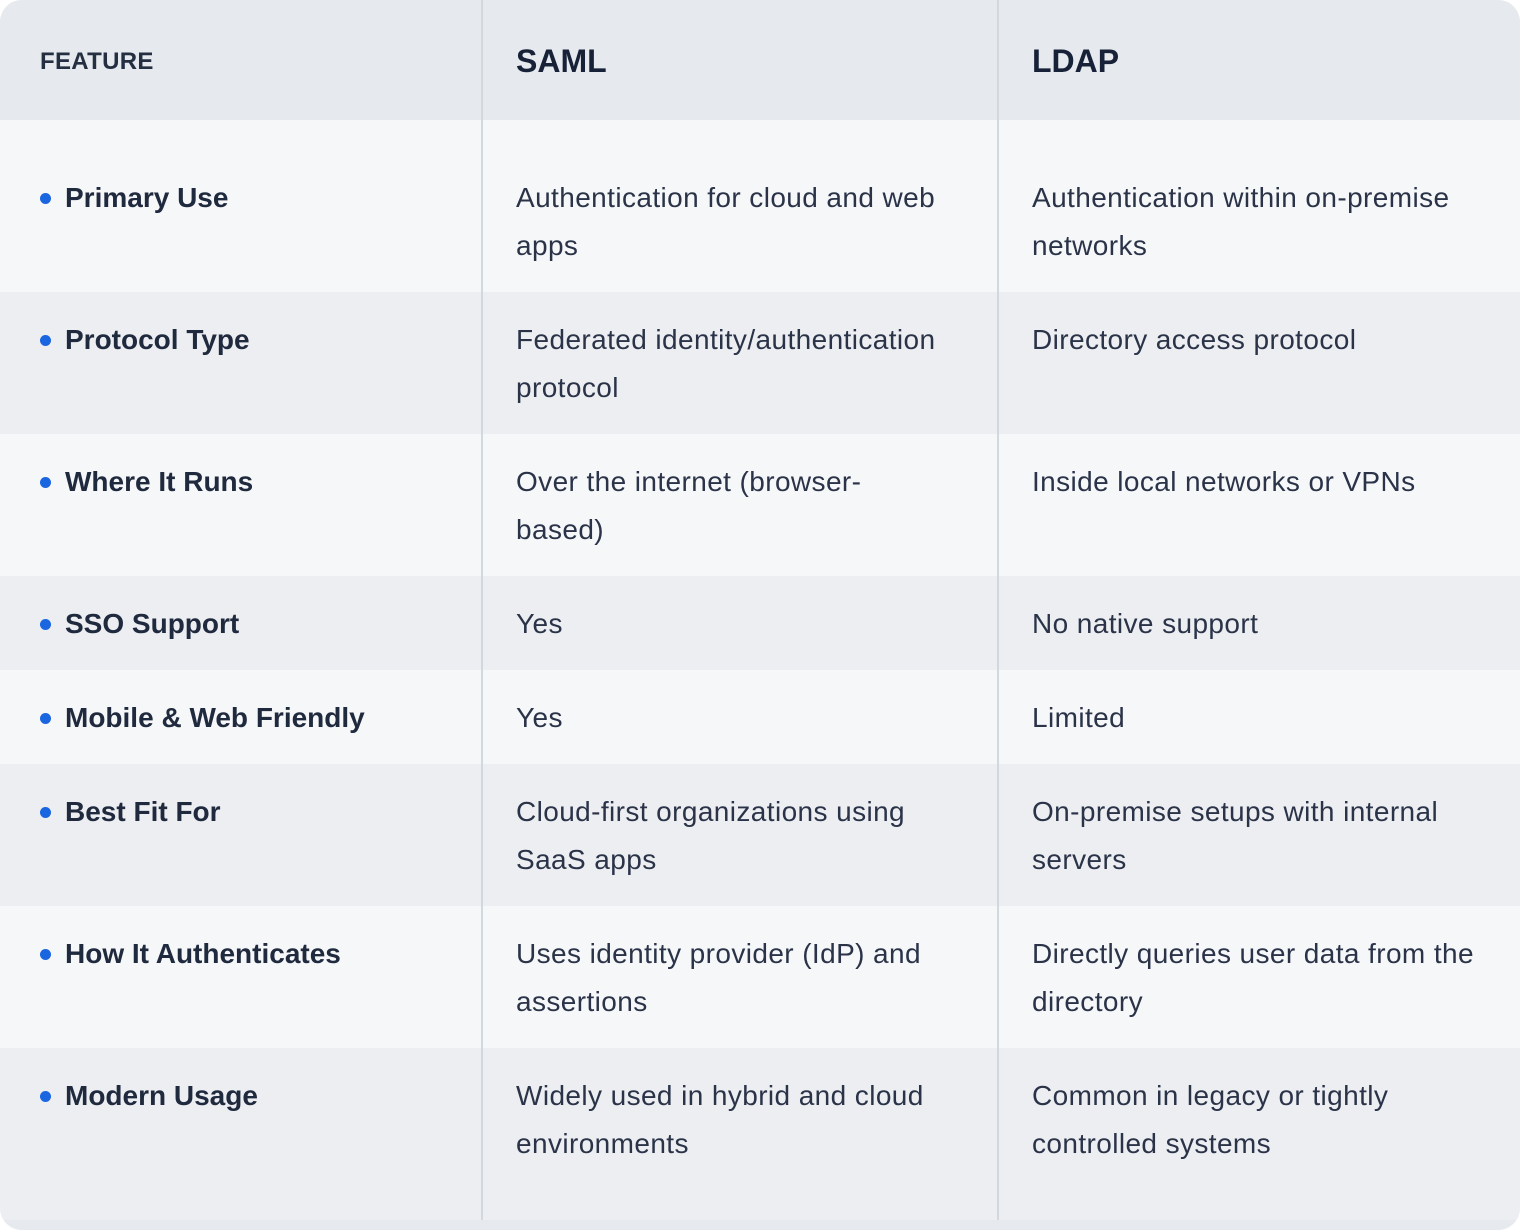  What do you see at coordinates (203, 953) in the screenshot?
I see `feature-text: How It Authenticates` at bounding box center [203, 953].